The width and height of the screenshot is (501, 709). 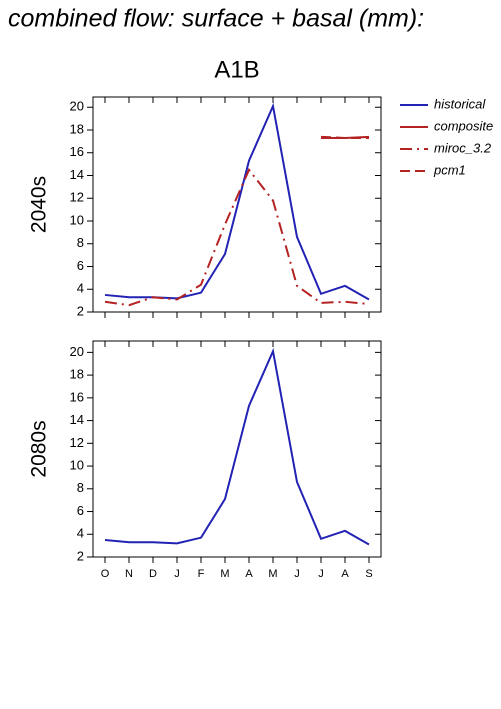 What do you see at coordinates (463, 125) in the screenshot?
I see `legend-label: composite` at bounding box center [463, 125].